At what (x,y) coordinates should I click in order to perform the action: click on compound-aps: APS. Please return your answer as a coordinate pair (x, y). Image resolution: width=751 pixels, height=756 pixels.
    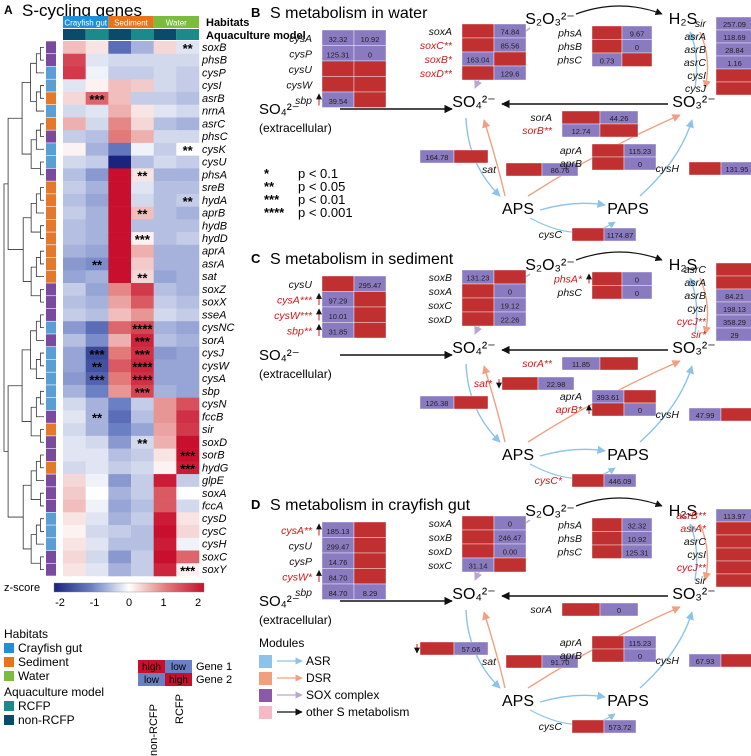
    Looking at the image, I should click on (518, 701).